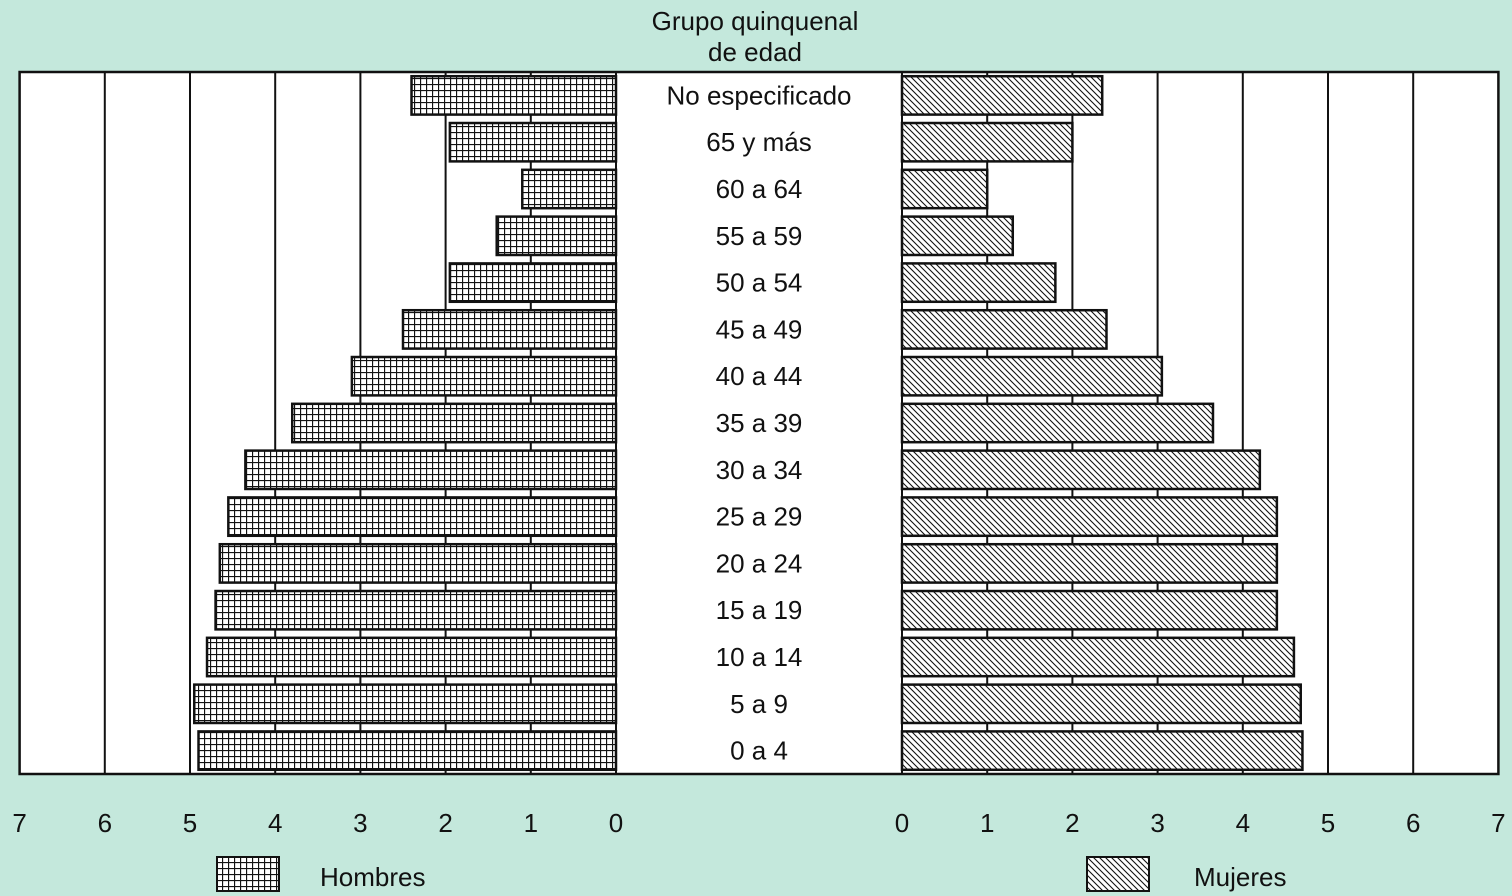  I want to click on category-label-45-a-49: 45 a 49, so click(759, 329).